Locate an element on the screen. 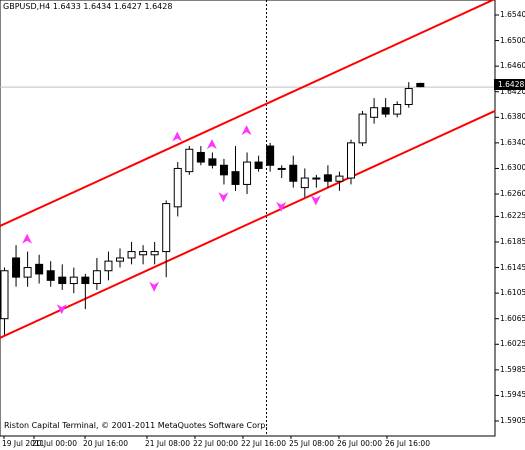  time-axis-label: 26 Jul 00:00 is located at coordinates (359, 443).